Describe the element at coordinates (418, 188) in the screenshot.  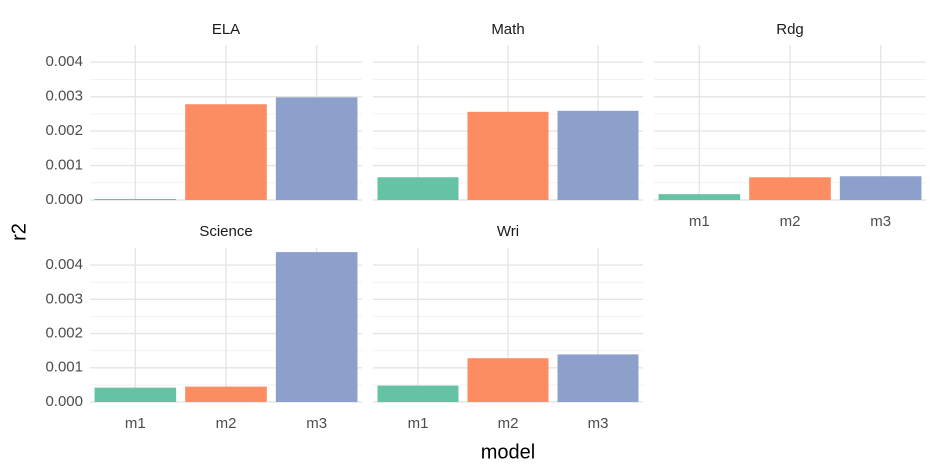
I see `bar-math-m1` at that location.